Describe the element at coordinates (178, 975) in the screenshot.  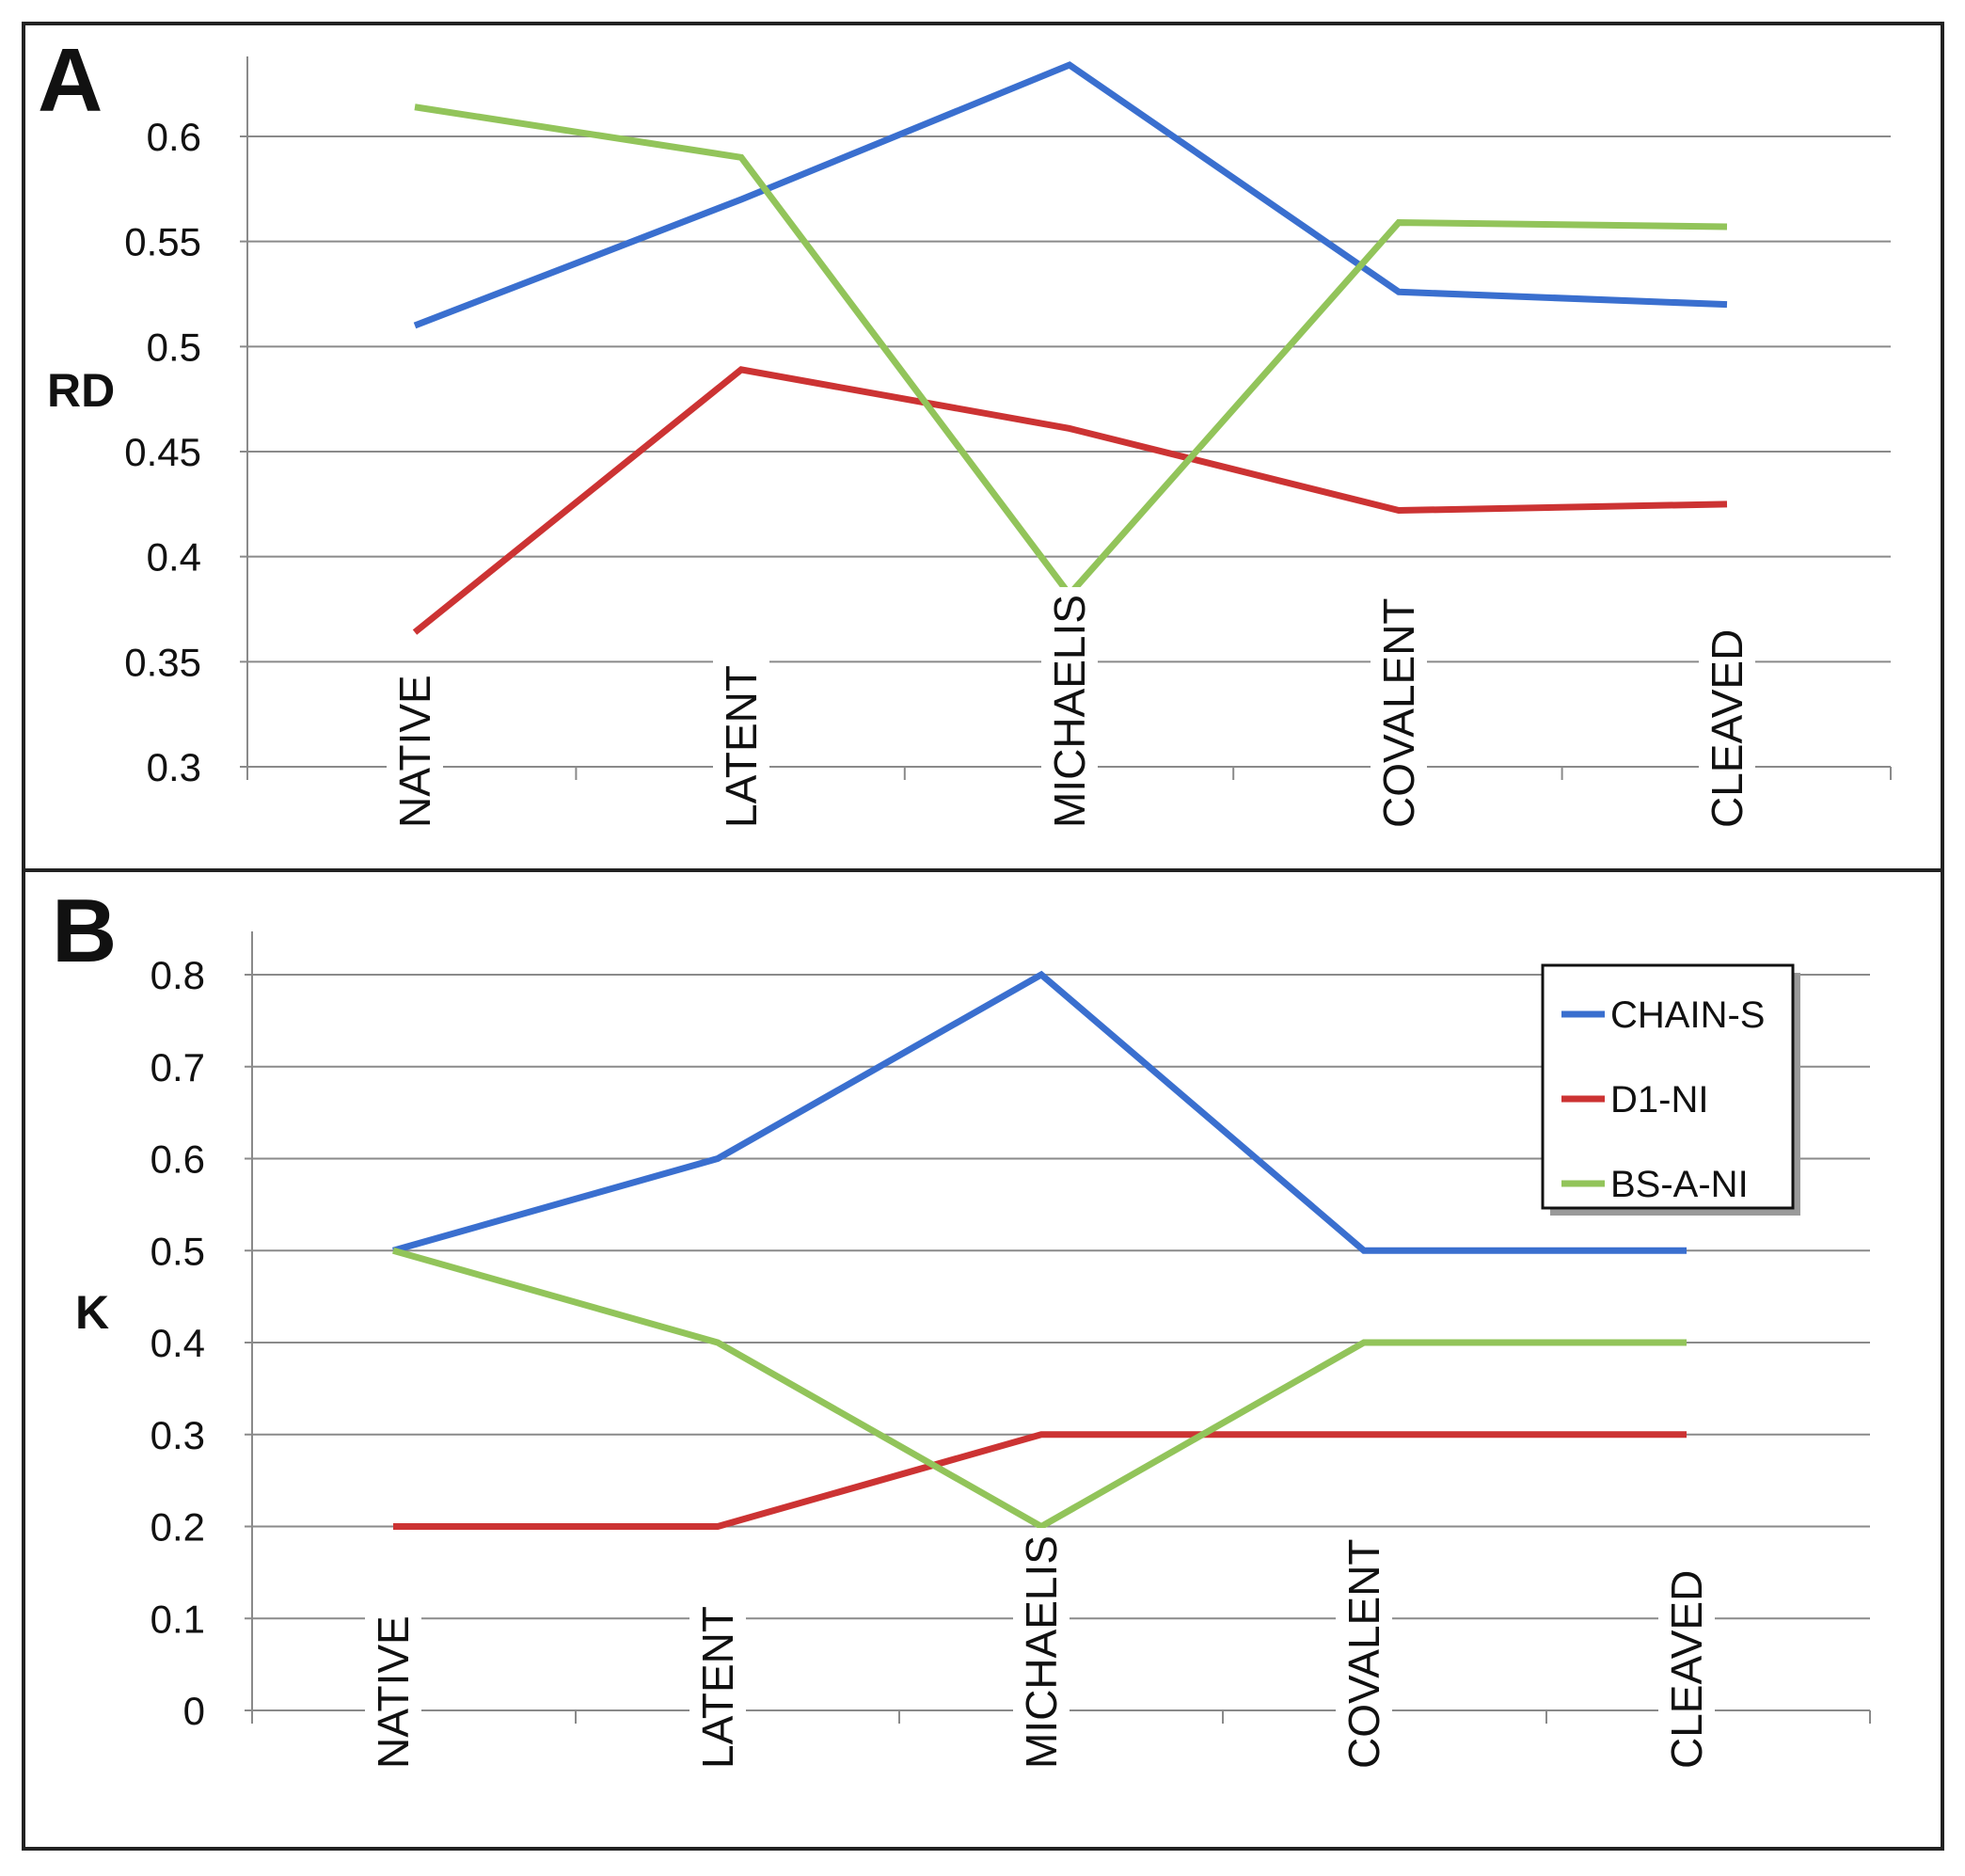
I see `panel-b-y-tick-label: 0.8` at that location.